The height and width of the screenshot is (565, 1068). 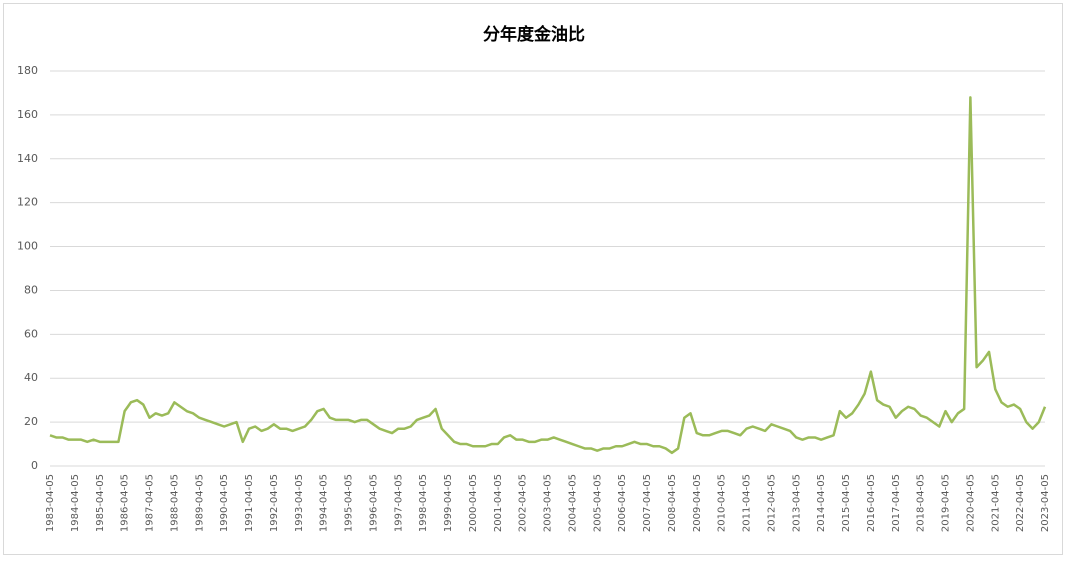 I want to click on x-tick-label: 1984-04-05, so click(x=75, y=503).